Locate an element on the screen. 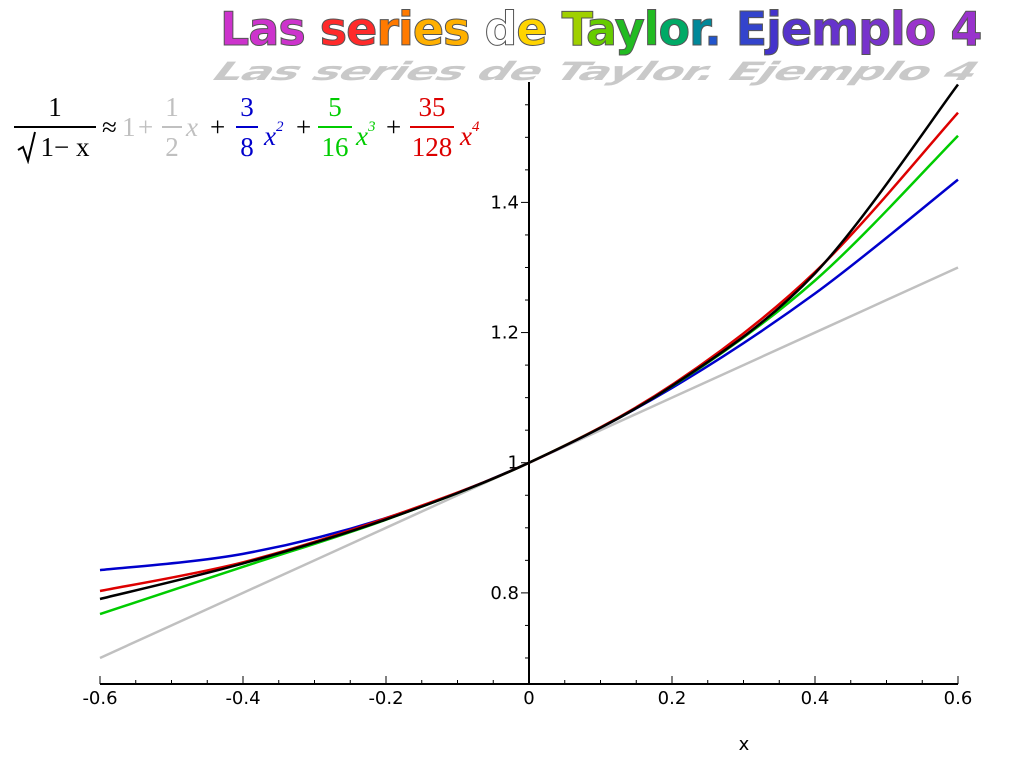 The image size is (1024, 768). lhs-bar is located at coordinates (55, 127).